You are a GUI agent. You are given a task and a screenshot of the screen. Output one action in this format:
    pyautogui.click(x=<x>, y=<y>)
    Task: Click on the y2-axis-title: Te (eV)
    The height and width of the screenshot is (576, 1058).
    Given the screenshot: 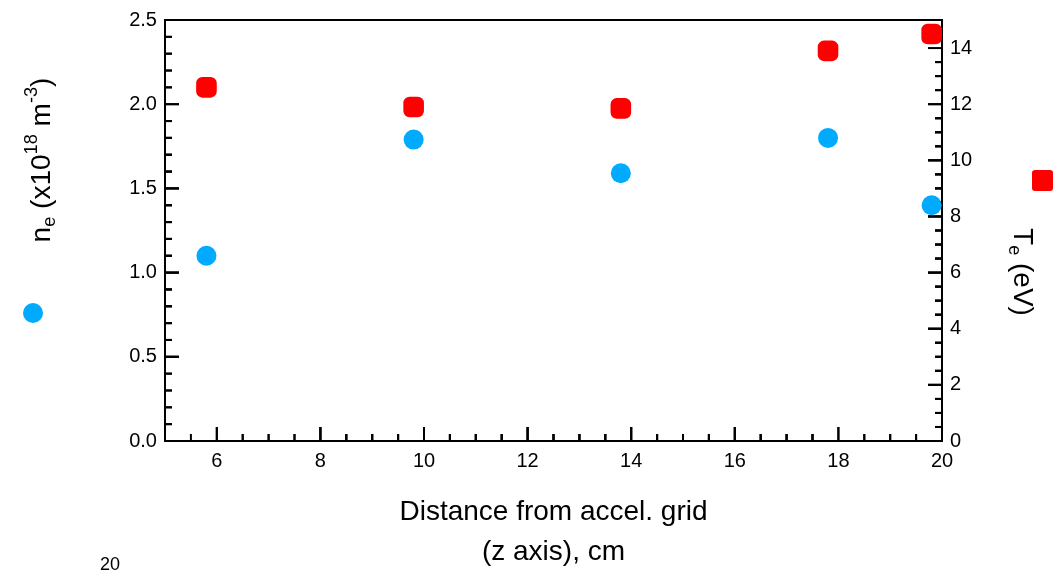 What is the action you would take?
    pyautogui.click(x=1022, y=272)
    